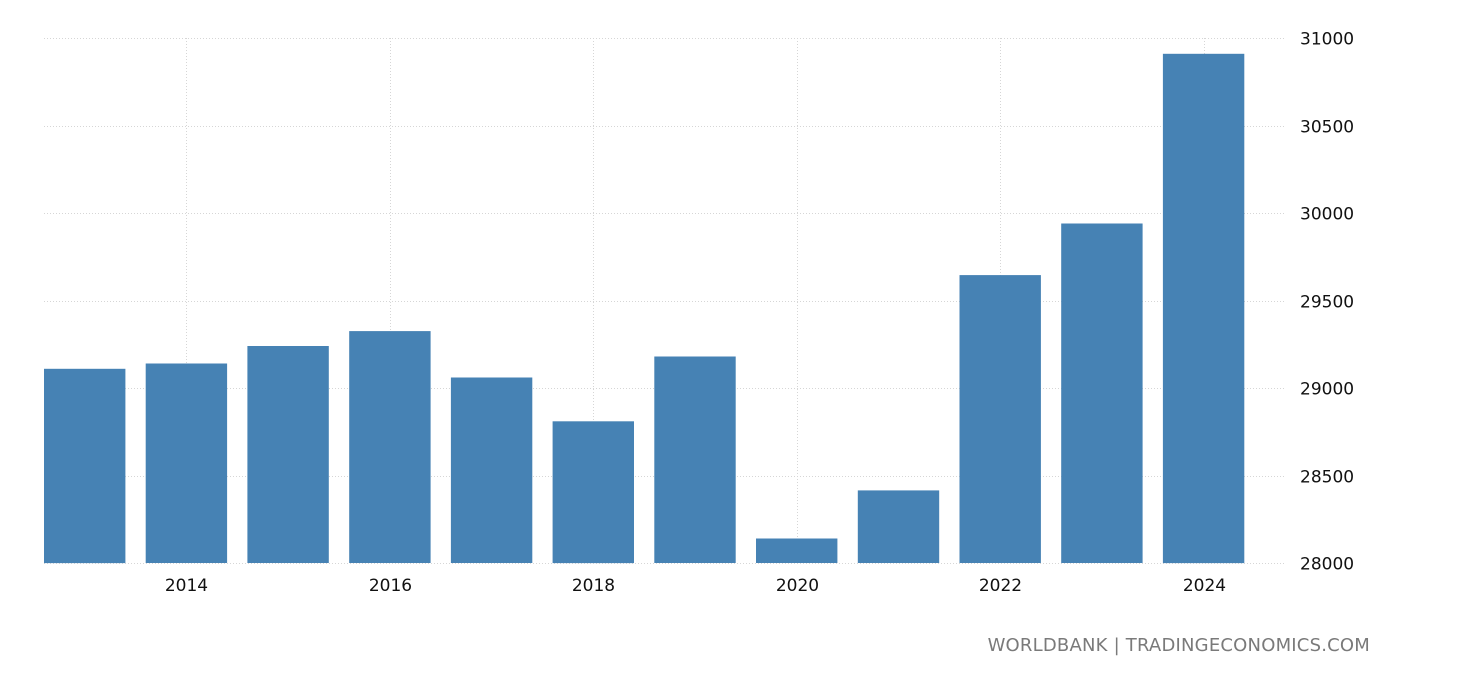  I want to click on y-axis: 28000 28500 29000 29500 30000 30500 31000, so click(1327, 302).